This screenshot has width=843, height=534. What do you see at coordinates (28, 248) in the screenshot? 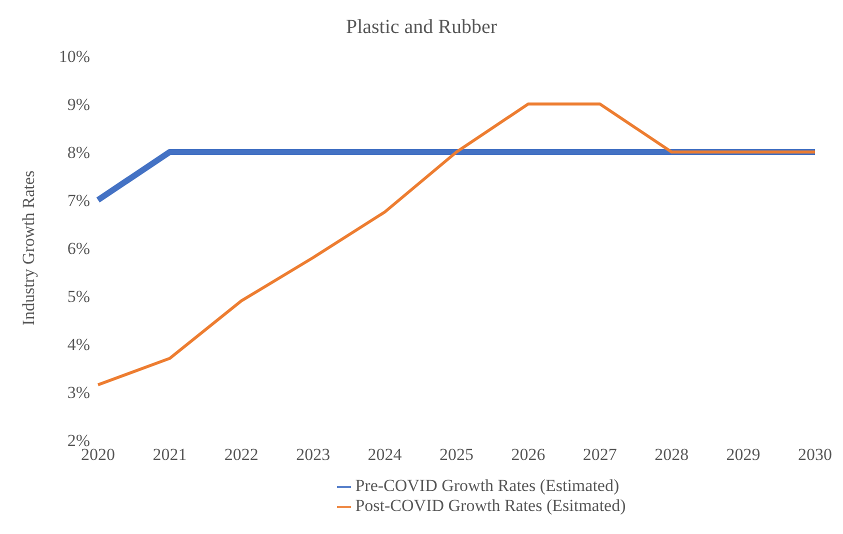
I see `y-axis-title: Industry Growth Rates` at bounding box center [28, 248].